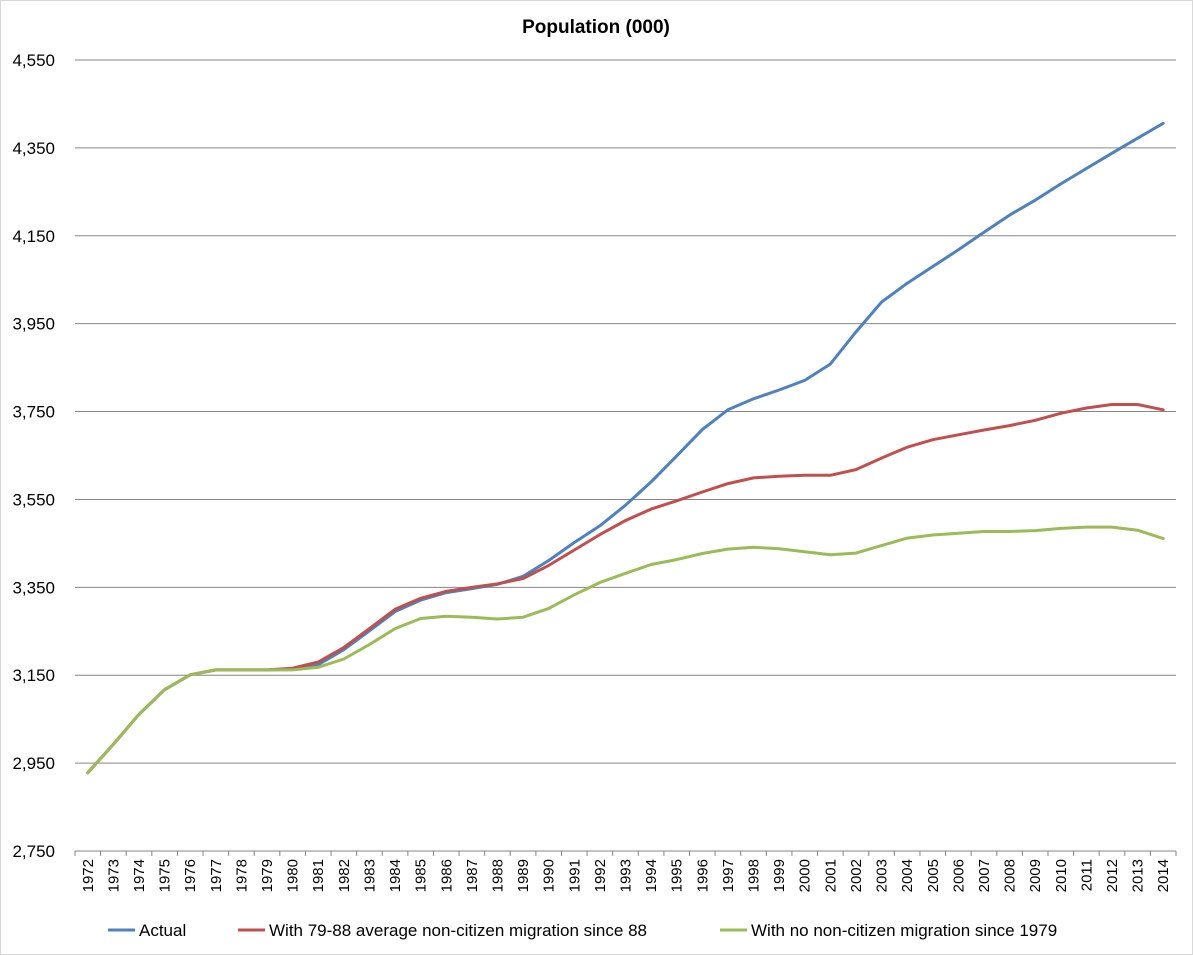 The width and height of the screenshot is (1193, 955). What do you see at coordinates (33, 499) in the screenshot?
I see `y-tick-label: 3,550` at bounding box center [33, 499].